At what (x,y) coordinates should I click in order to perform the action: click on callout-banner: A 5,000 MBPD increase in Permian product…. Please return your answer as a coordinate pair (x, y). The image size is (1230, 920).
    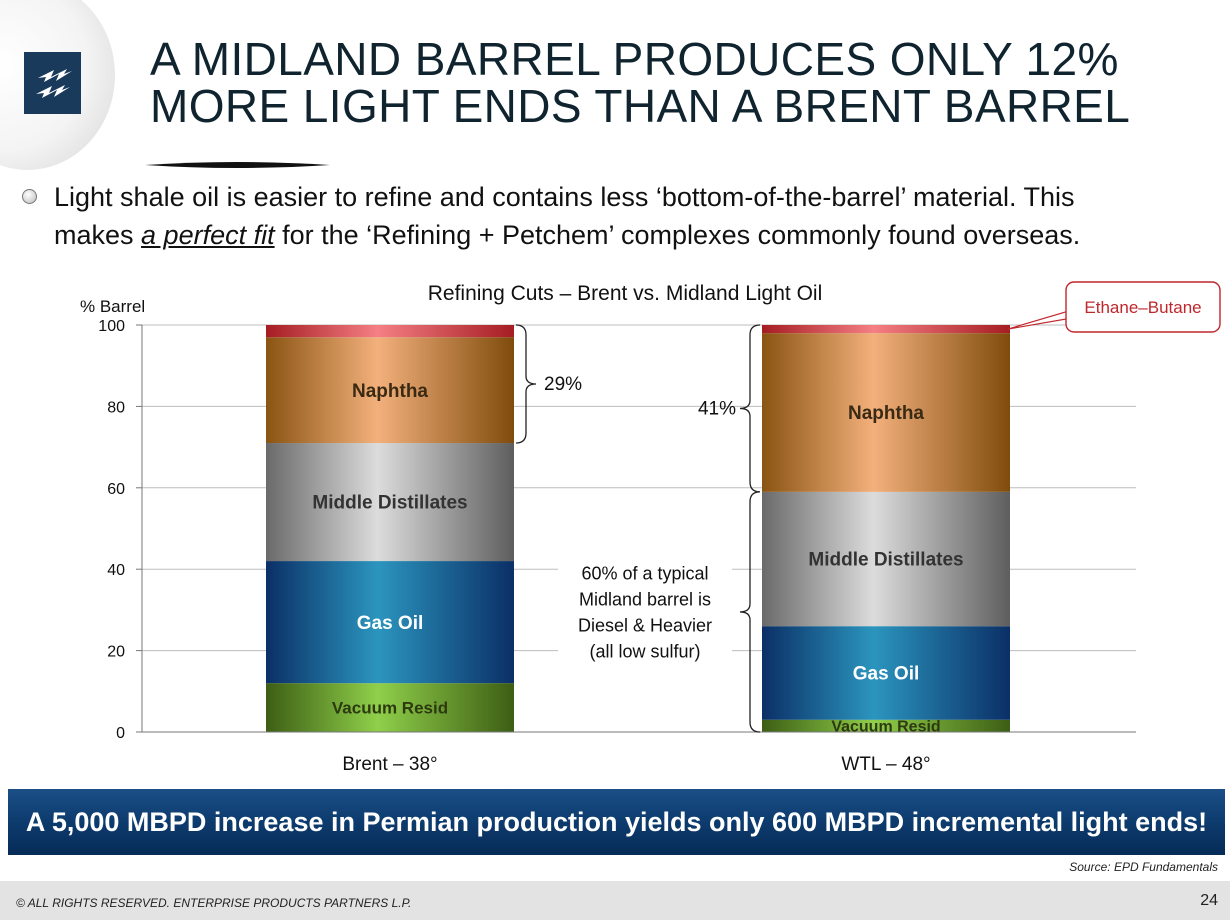
    Looking at the image, I should click on (616, 822).